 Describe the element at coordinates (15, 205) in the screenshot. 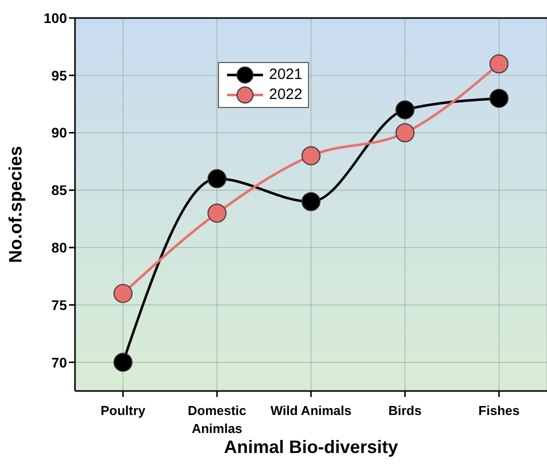

I see `y-axis-title: No.of.species` at that location.